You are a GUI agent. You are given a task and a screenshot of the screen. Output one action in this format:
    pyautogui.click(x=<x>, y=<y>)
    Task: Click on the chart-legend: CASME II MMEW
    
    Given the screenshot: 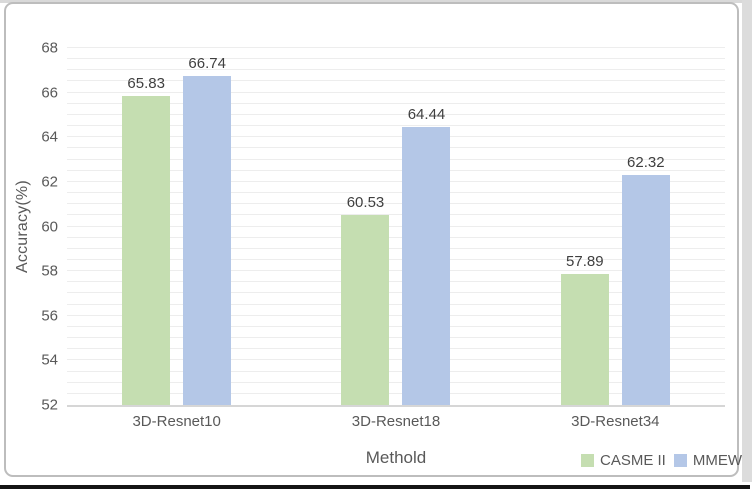 What is the action you would take?
    pyautogui.click(x=661, y=460)
    